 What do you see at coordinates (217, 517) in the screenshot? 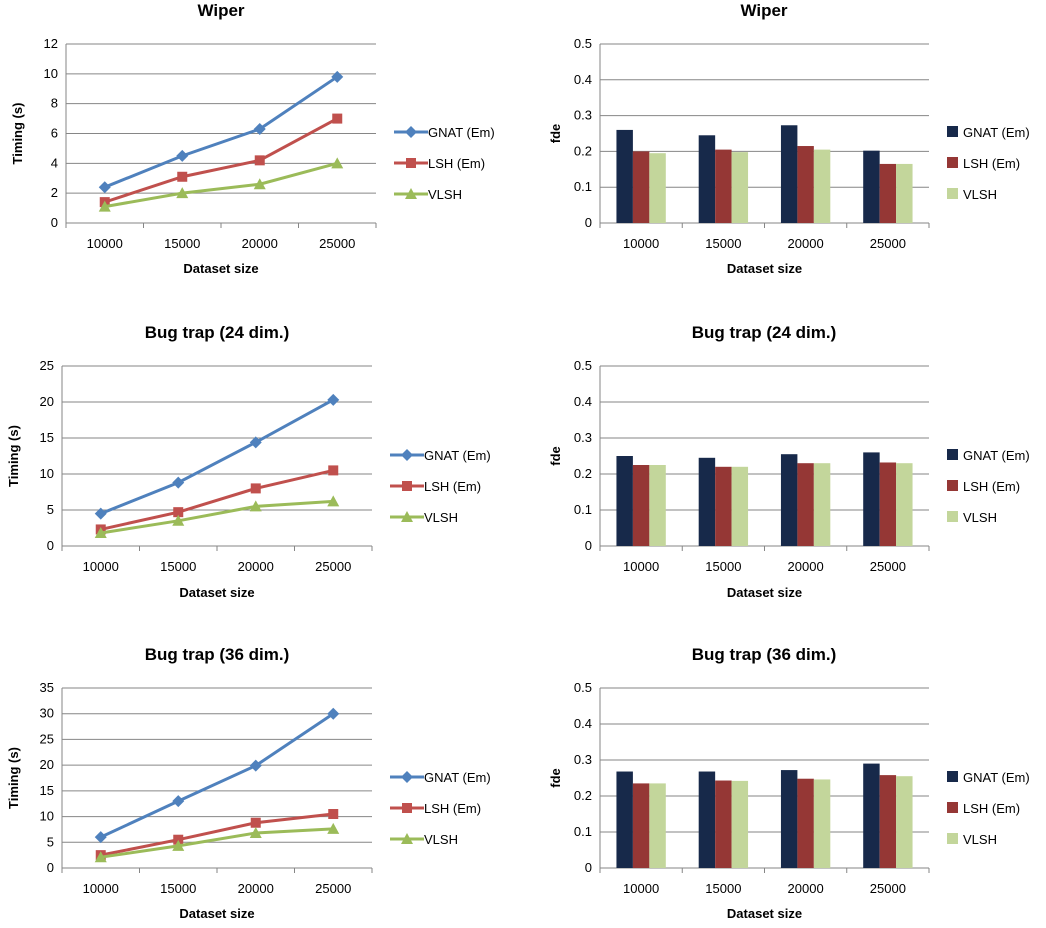
I see `series-line-vlsh` at bounding box center [217, 517].